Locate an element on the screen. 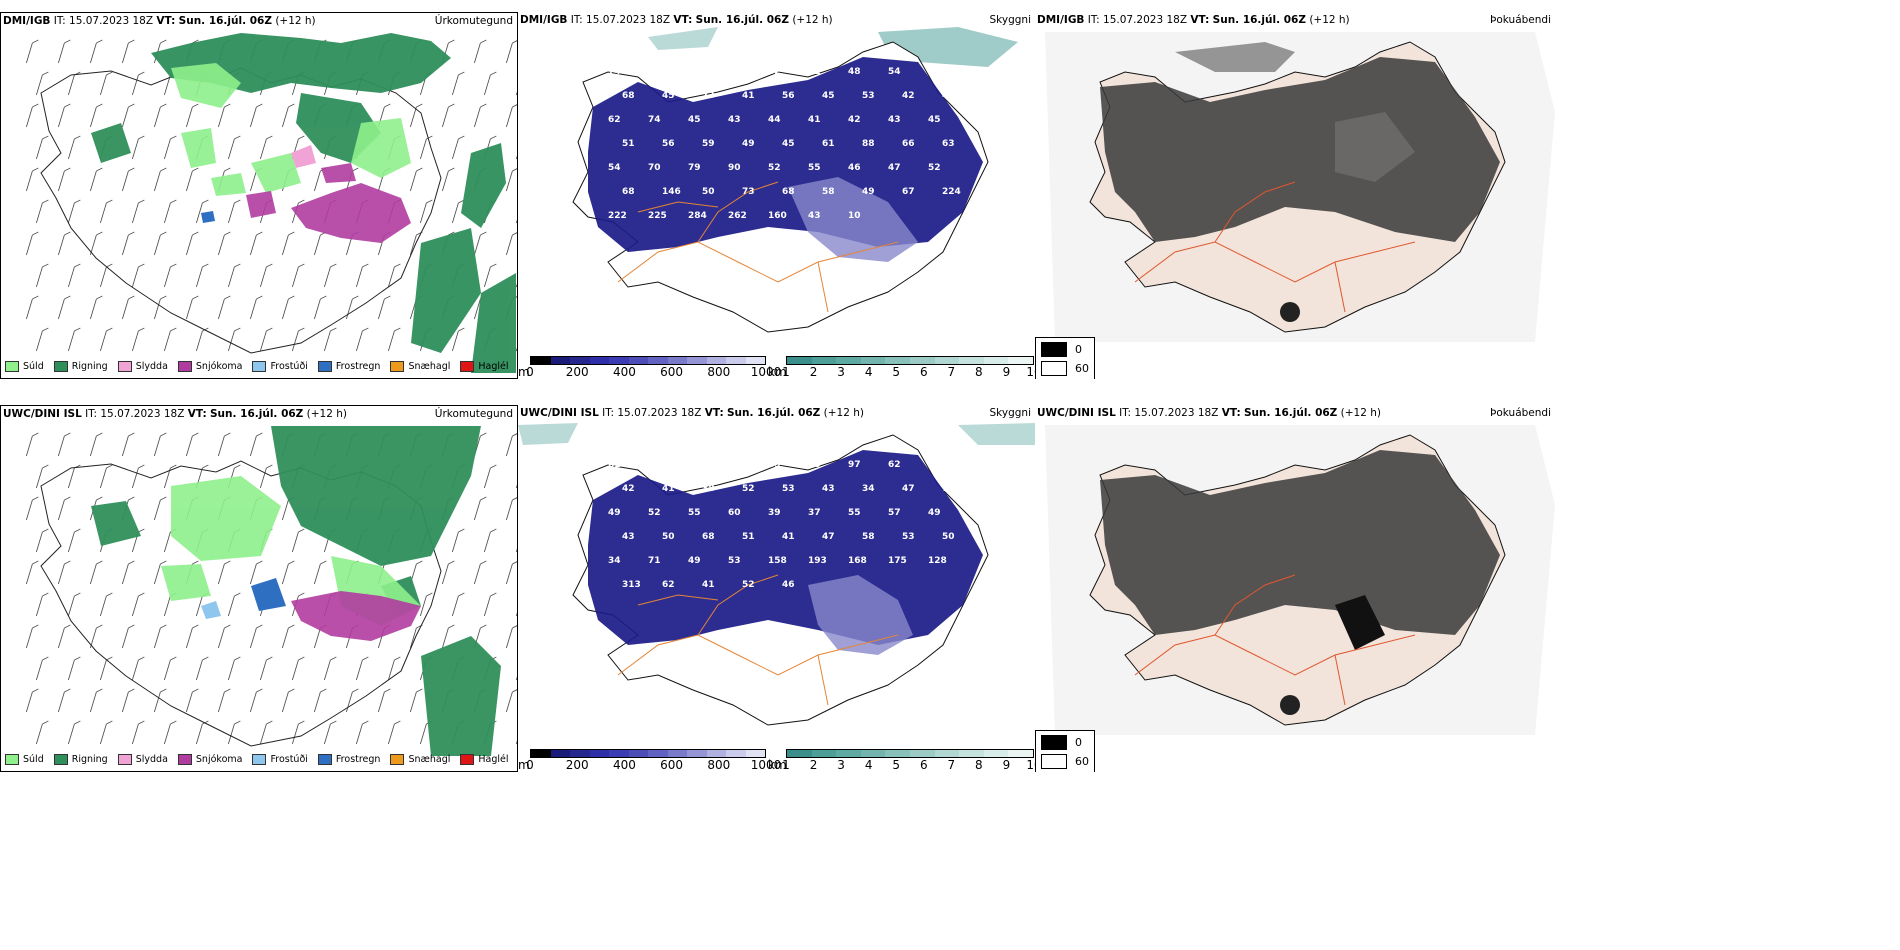 Image resolution: width=1900 pixels, height=950 pixels. precip-type-map is located at coordinates (271, 203).